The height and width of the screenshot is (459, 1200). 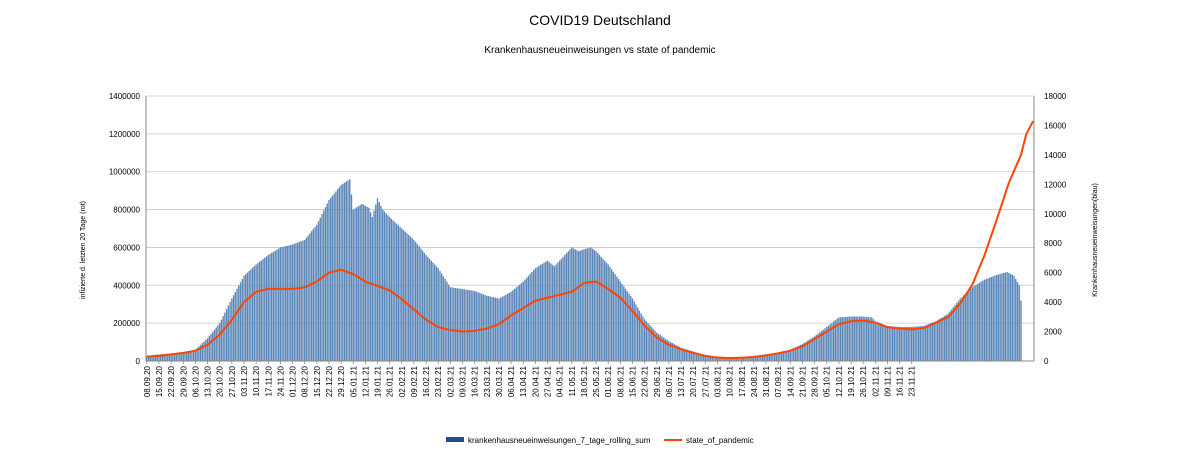 What do you see at coordinates (887, 380) in the screenshot?
I see `x-tick-label: 09.11.21` at bounding box center [887, 380].